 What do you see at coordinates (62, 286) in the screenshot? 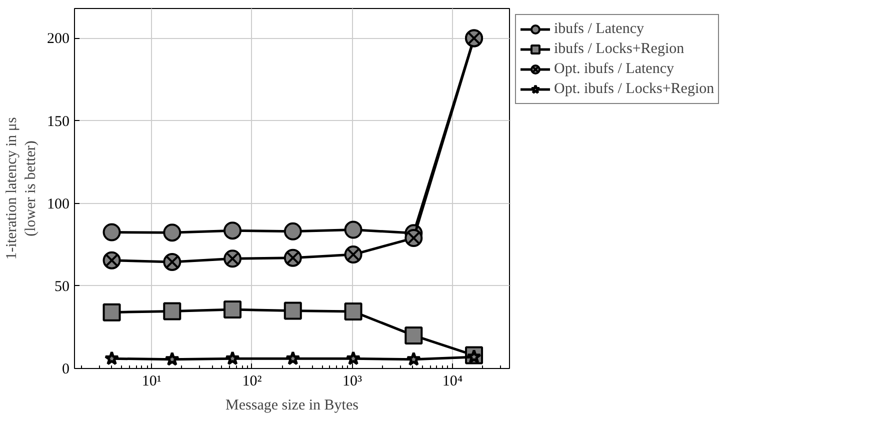
I see `y-tick-label: 50` at bounding box center [62, 286].